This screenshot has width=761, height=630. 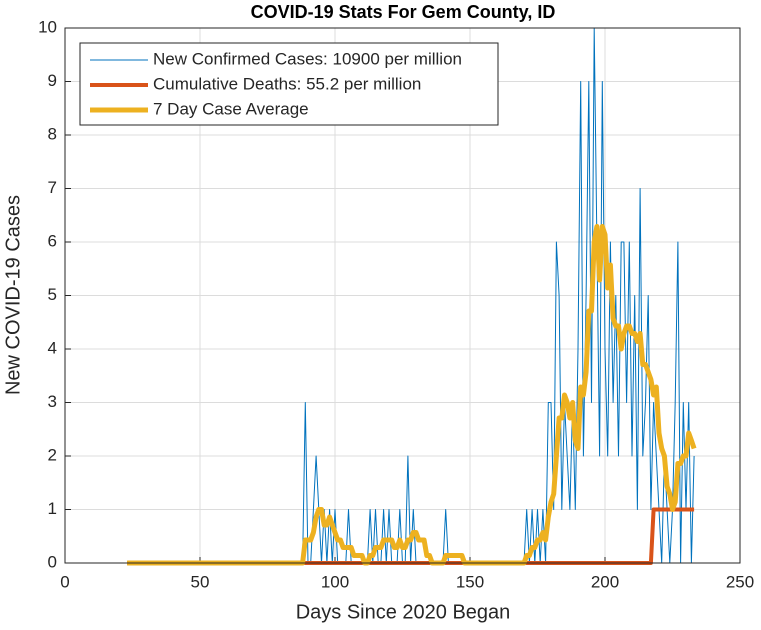 I want to click on legend-label: Cumulative Deaths: 55.2 per million, so click(x=287, y=83).